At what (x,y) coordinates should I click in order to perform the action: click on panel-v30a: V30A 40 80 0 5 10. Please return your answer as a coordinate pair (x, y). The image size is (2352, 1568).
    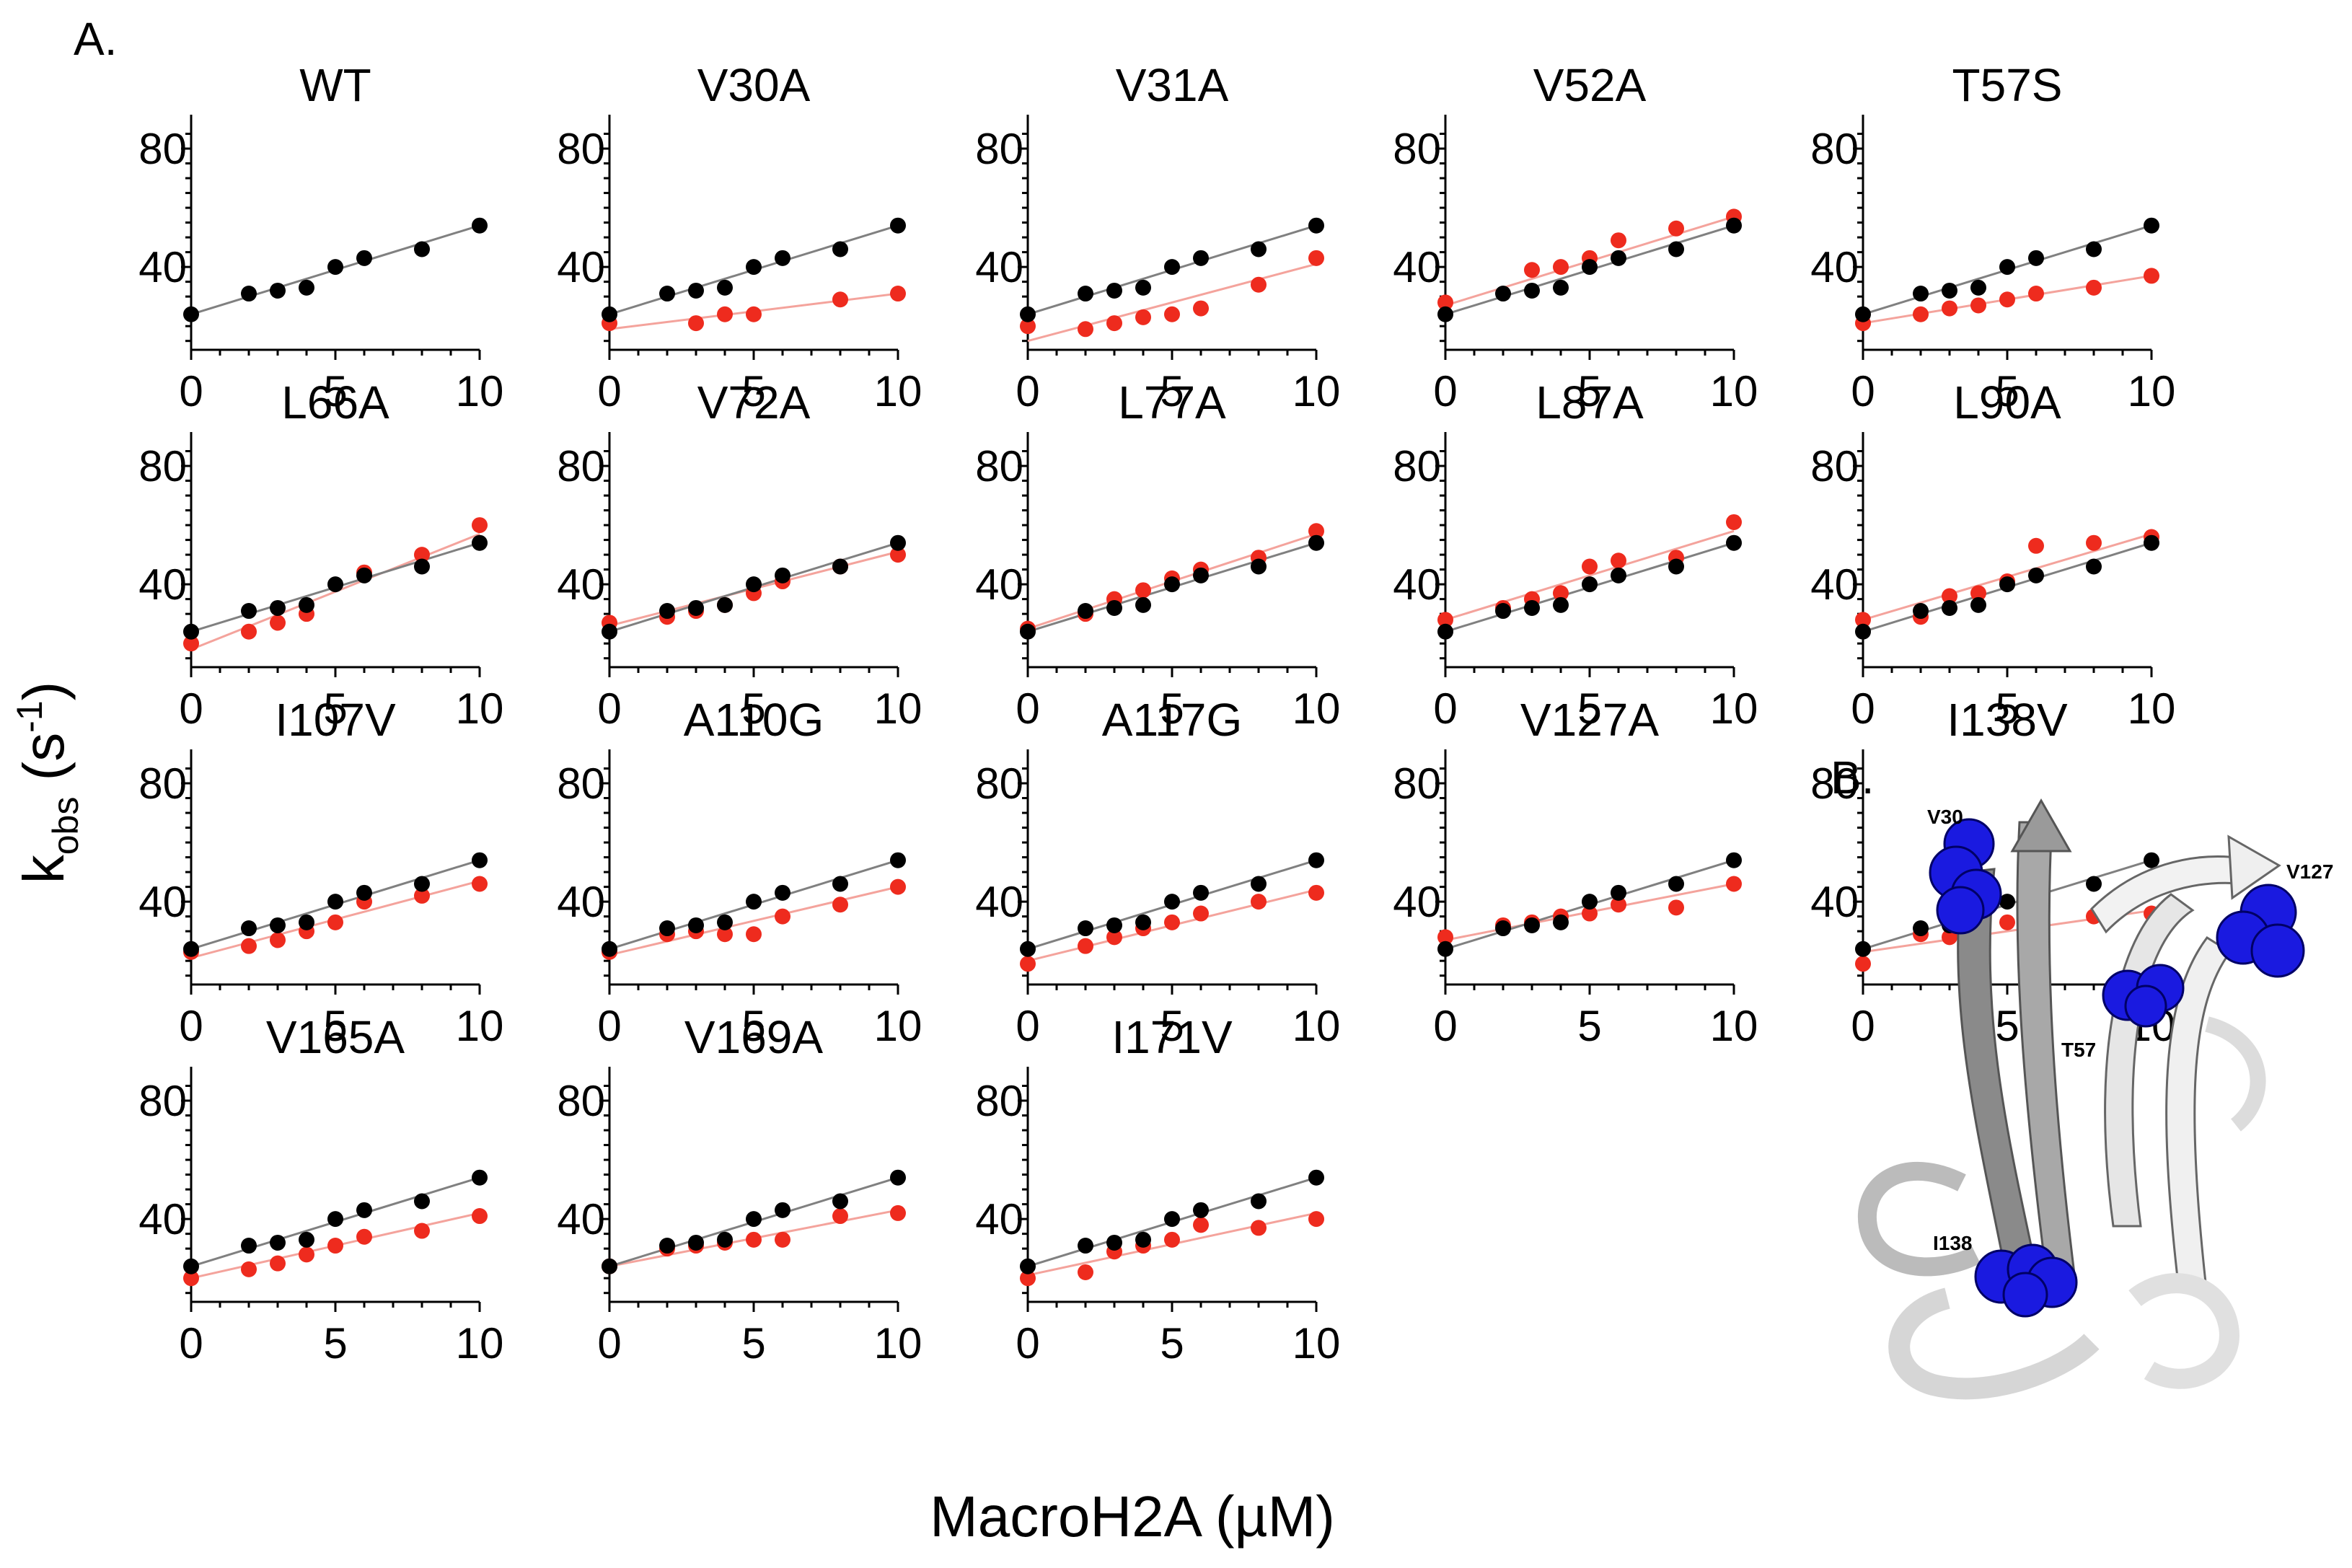
    Looking at the image, I should click on (739, 237).